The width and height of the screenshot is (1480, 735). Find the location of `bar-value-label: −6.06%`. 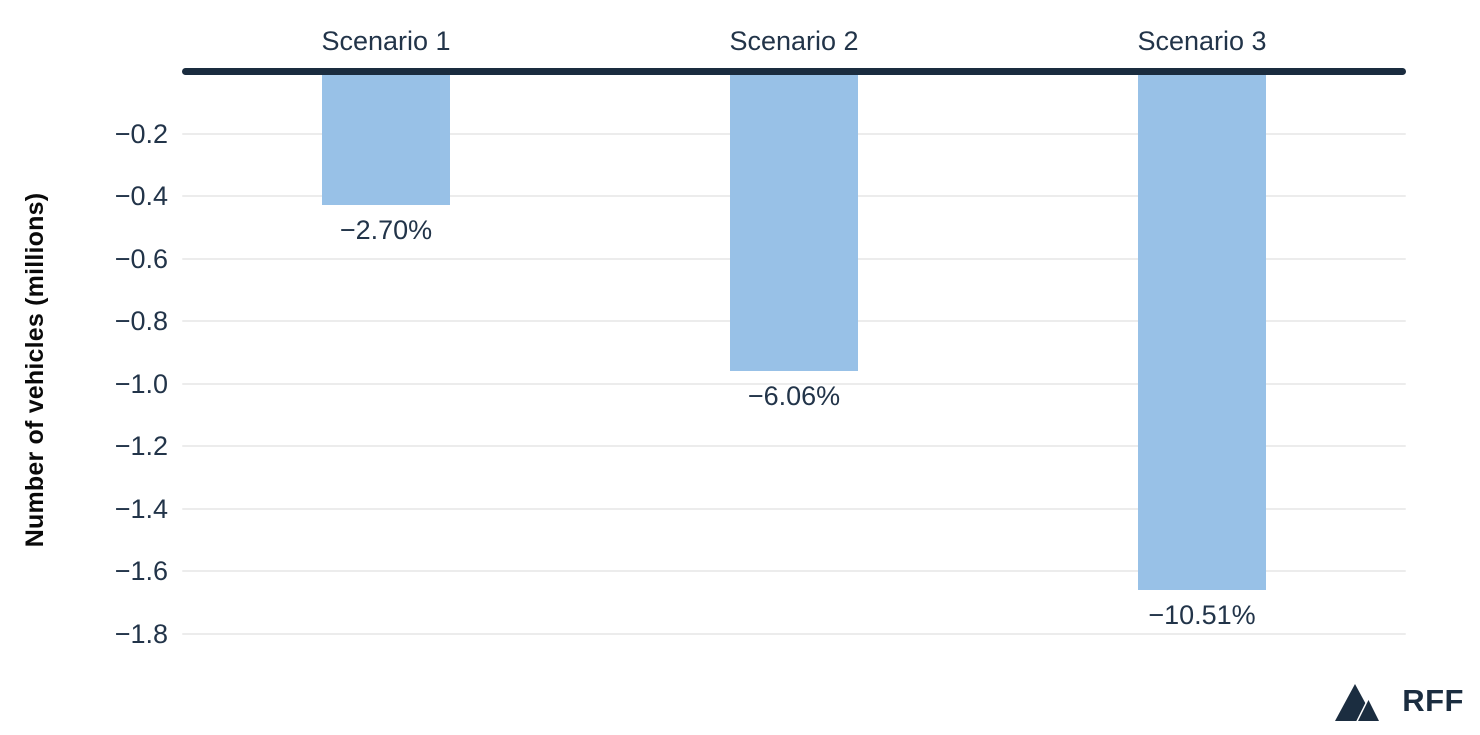

bar-value-label: −6.06% is located at coordinates (794, 396).